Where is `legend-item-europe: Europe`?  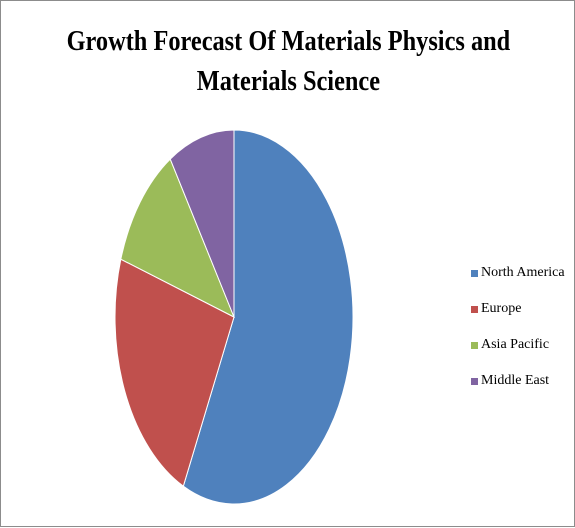
legend-item-europe: Europe is located at coordinates (523, 309).